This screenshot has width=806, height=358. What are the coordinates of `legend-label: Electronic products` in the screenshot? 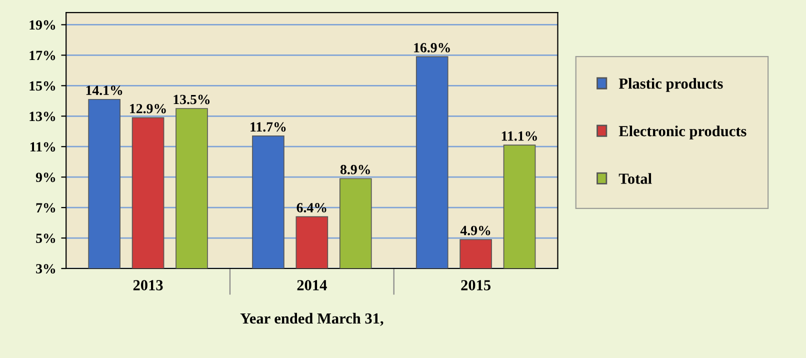 It's located at (682, 133).